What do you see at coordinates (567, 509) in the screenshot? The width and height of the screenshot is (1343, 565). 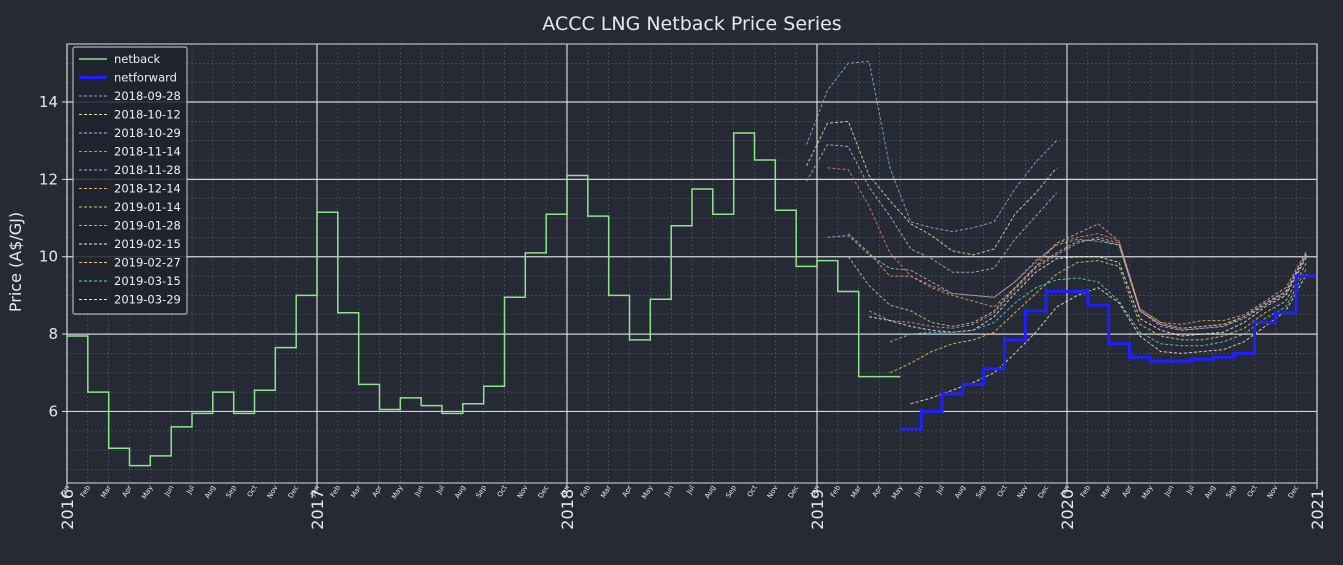 I see `x-year-label: 2018` at bounding box center [567, 509].